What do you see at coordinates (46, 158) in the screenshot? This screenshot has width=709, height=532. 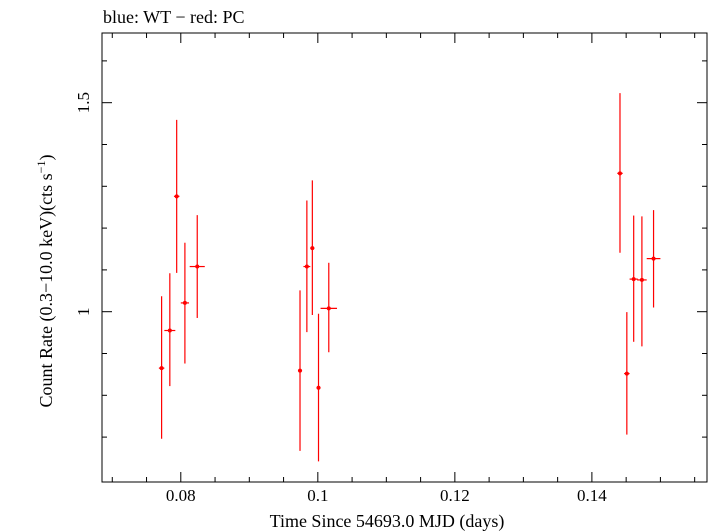 I see `y-axis-label-tail: )` at bounding box center [46, 158].